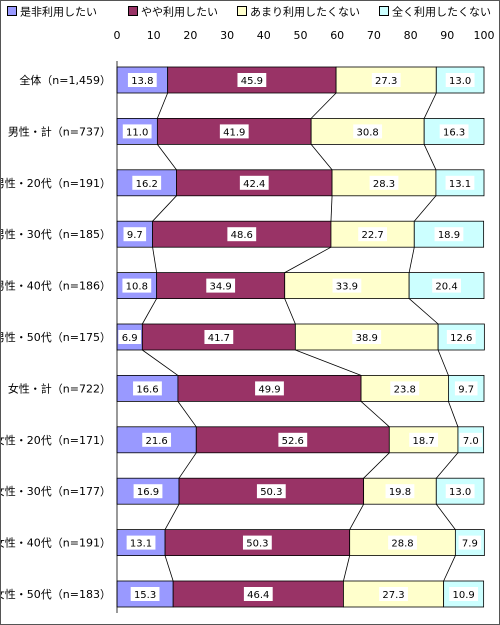  Describe the element at coordinates (137, 132) in the screenshot. I see `data-label: 11.0` at that location.